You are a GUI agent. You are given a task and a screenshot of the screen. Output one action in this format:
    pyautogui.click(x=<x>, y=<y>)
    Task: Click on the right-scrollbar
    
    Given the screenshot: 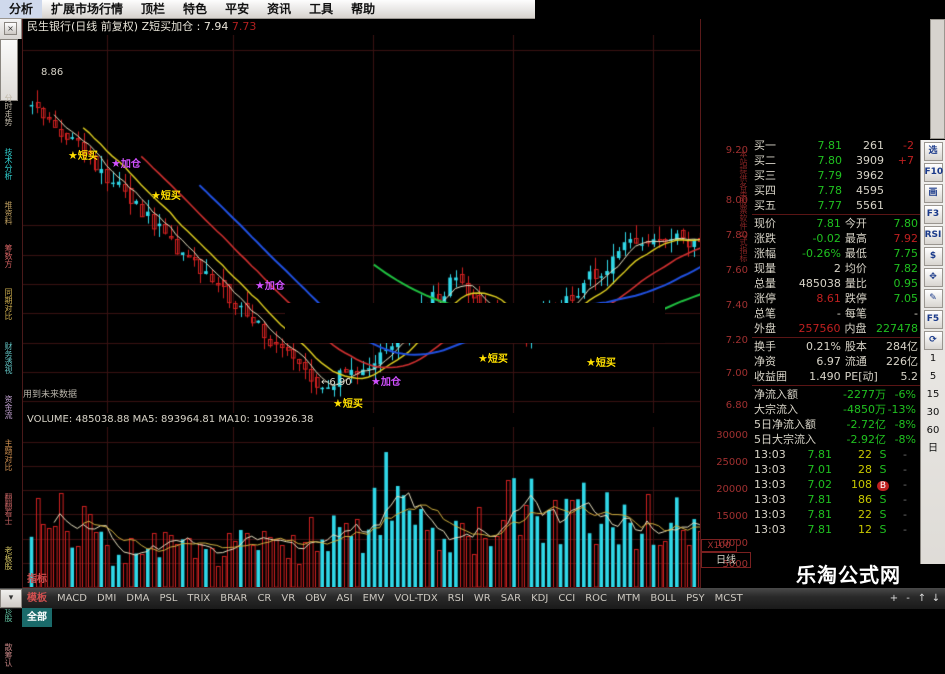 What is the action you would take?
    pyautogui.click(x=937, y=79)
    